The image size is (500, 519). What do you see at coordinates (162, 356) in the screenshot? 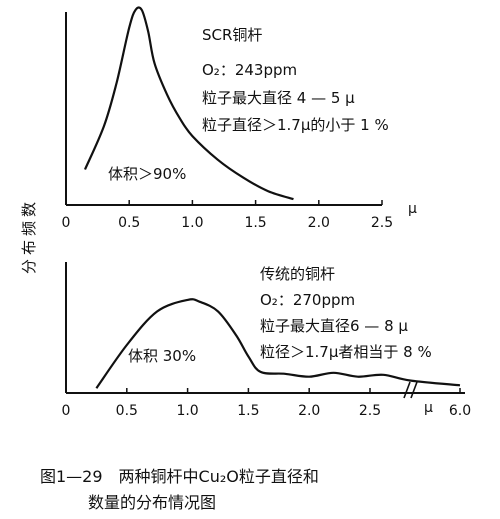
I see `chart-bottom-volume: 体积 30%` at bounding box center [162, 356].